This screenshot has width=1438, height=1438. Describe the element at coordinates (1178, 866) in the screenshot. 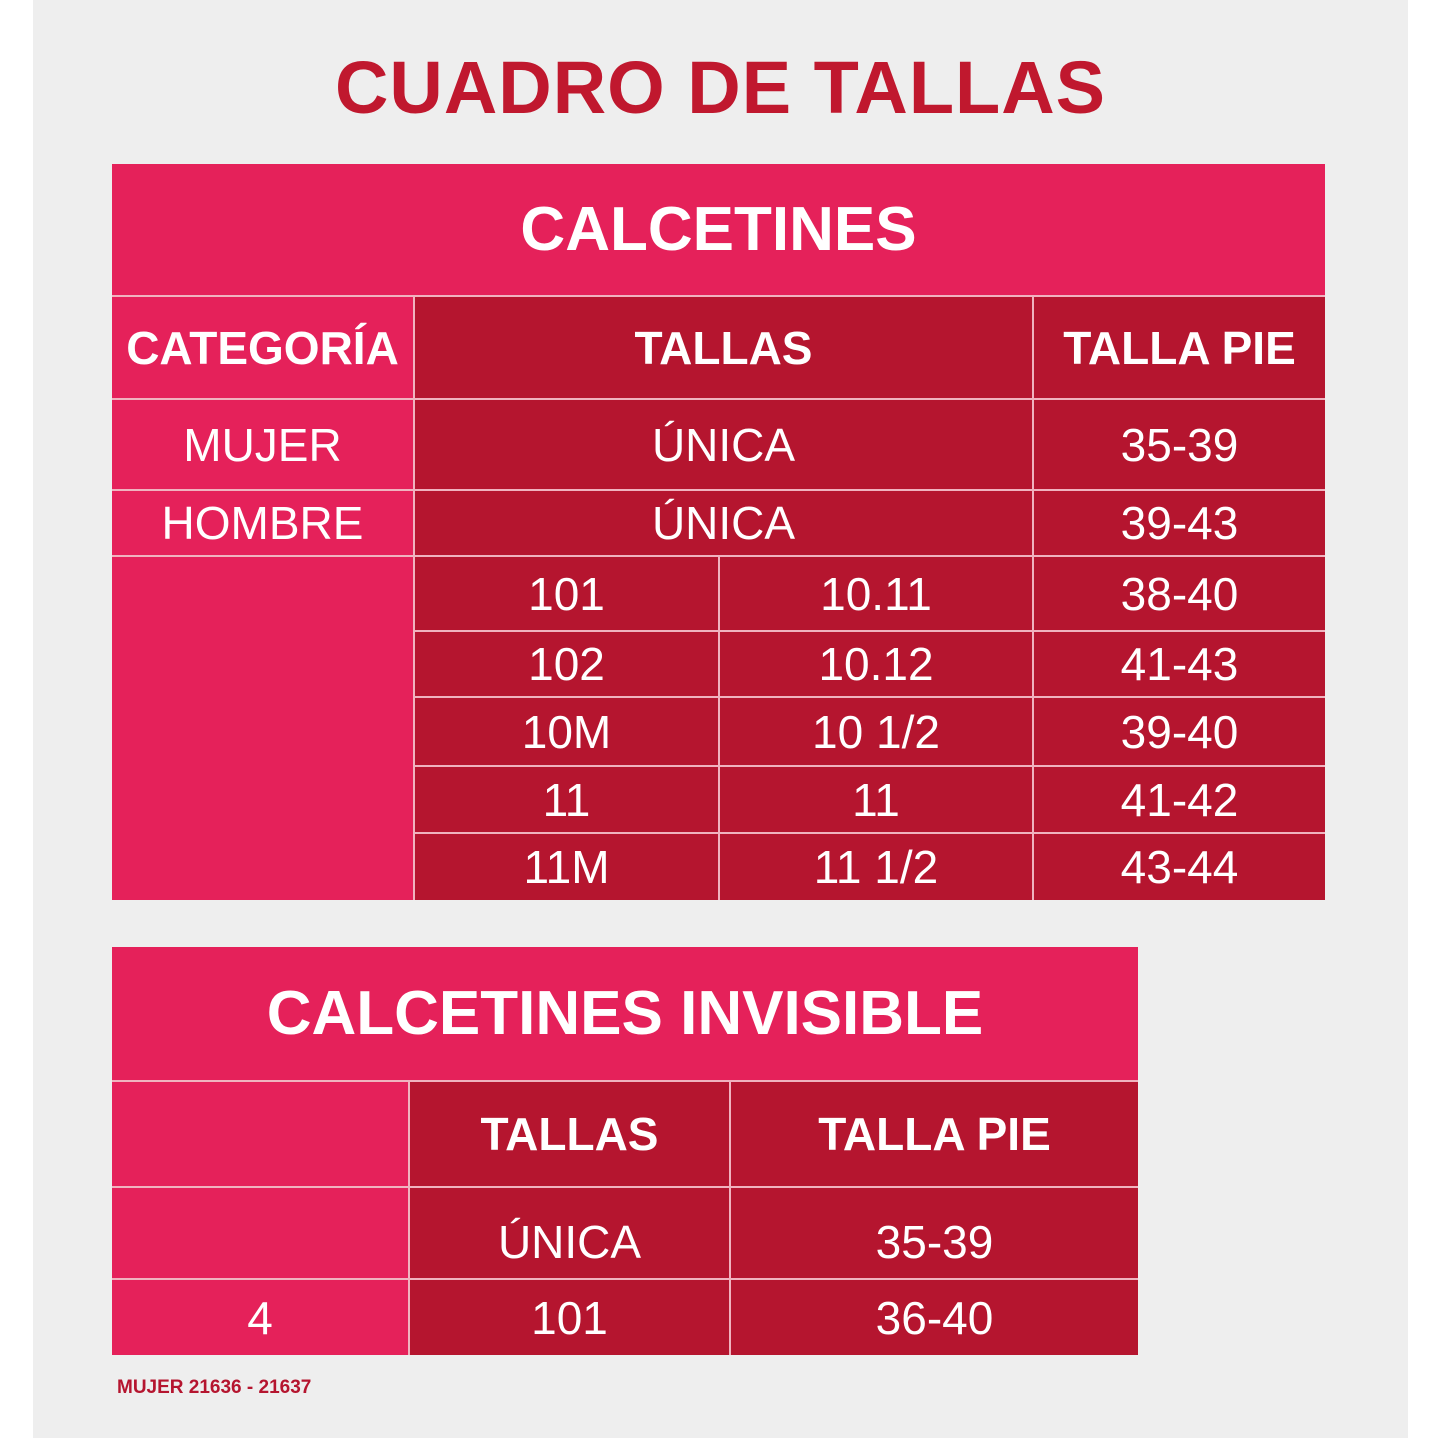

I see `cell-pie: 43-44` at that location.